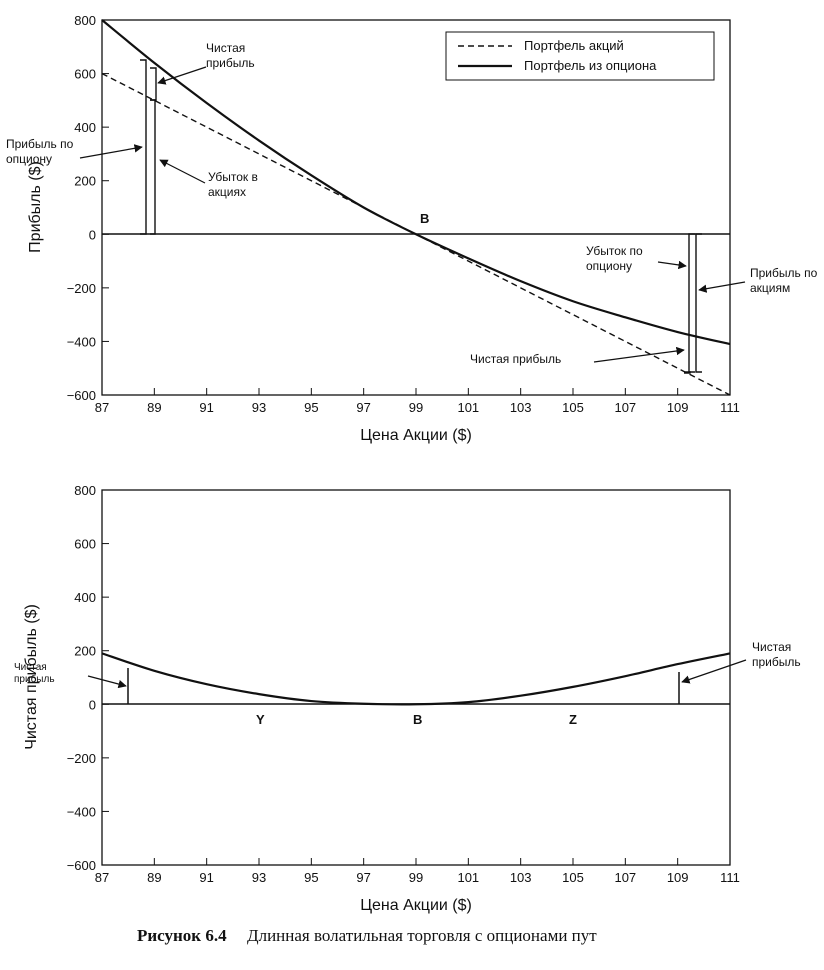 Image resolution: width=824 pixels, height=970 pixels. Describe the element at coordinates (259, 877) in the screenshot. I see `x-tick-label-bottom: 93` at that location.